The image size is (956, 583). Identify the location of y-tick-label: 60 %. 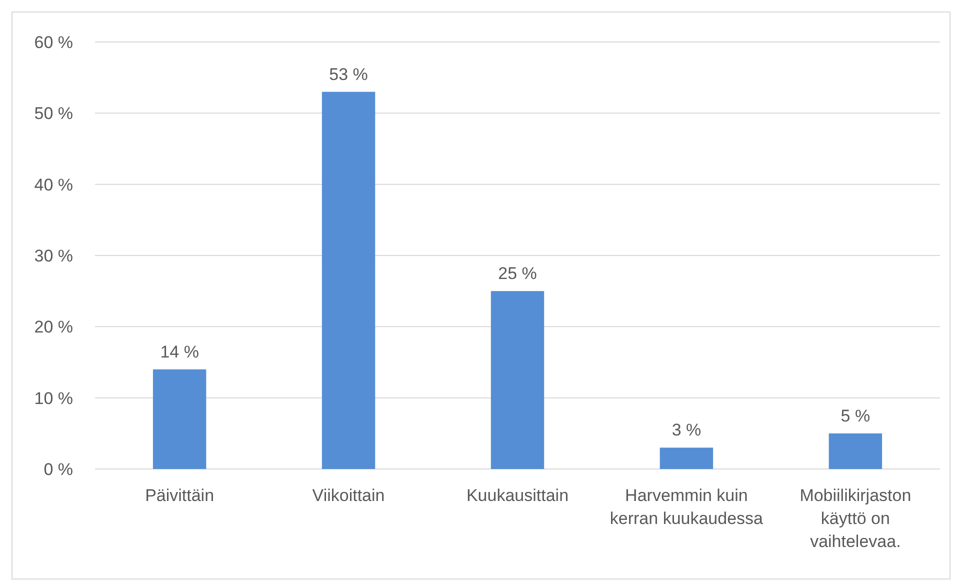
(53, 42).